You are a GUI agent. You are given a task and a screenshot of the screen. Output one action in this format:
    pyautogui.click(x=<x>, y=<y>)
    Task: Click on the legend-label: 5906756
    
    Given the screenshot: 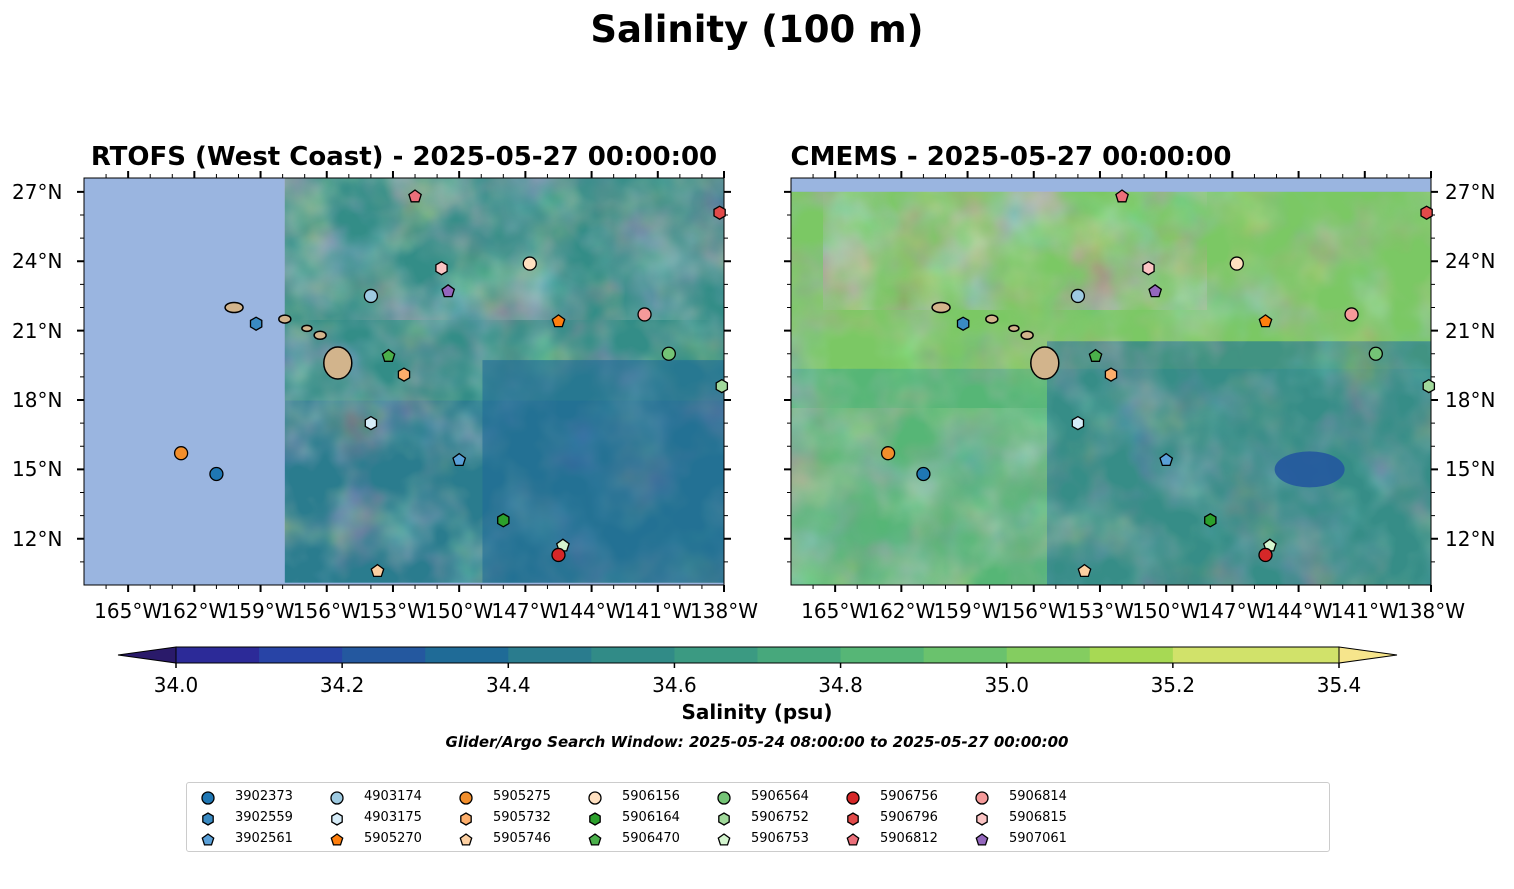 What is the action you would take?
    pyautogui.click(x=909, y=796)
    